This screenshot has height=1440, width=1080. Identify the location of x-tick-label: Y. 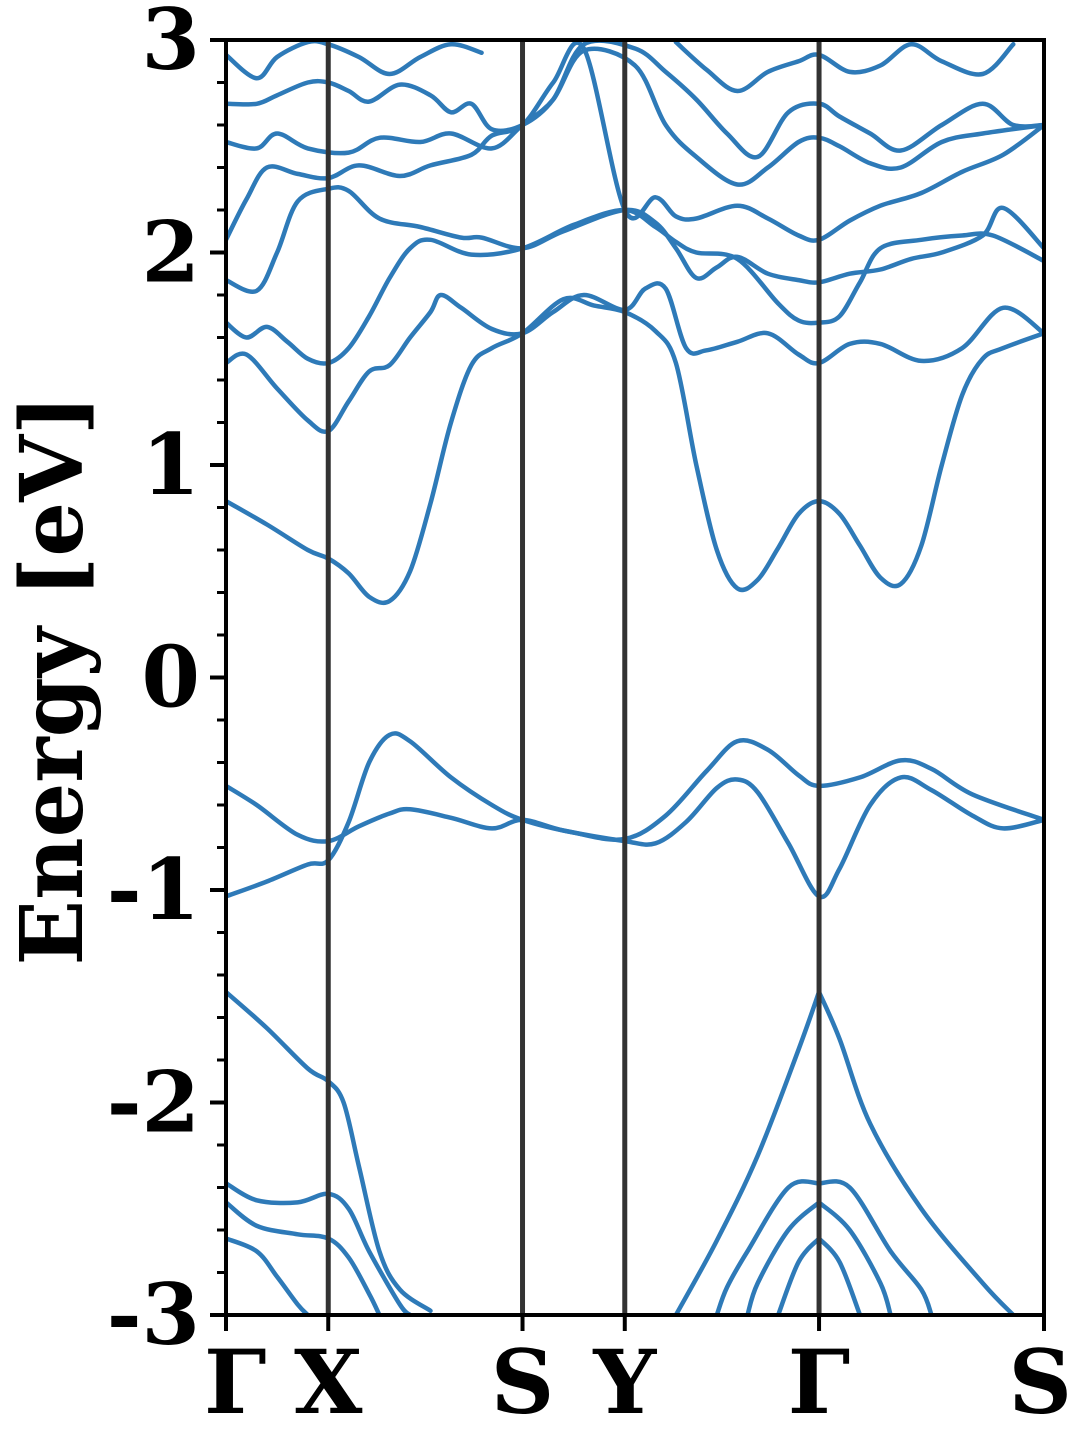
(624, 1382).